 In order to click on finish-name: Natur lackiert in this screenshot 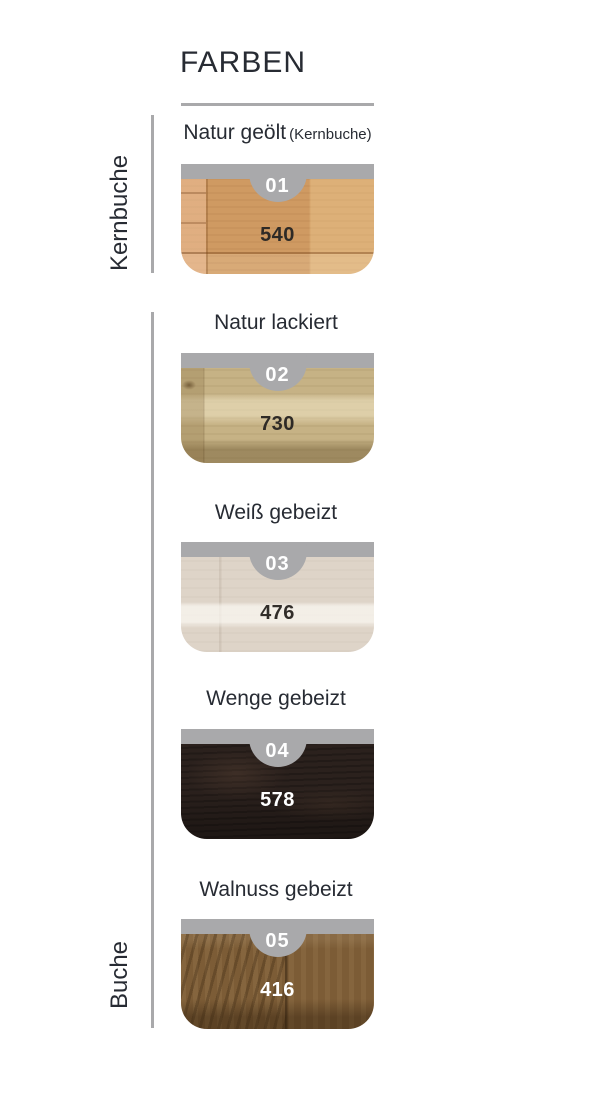, I will do `click(276, 322)`.